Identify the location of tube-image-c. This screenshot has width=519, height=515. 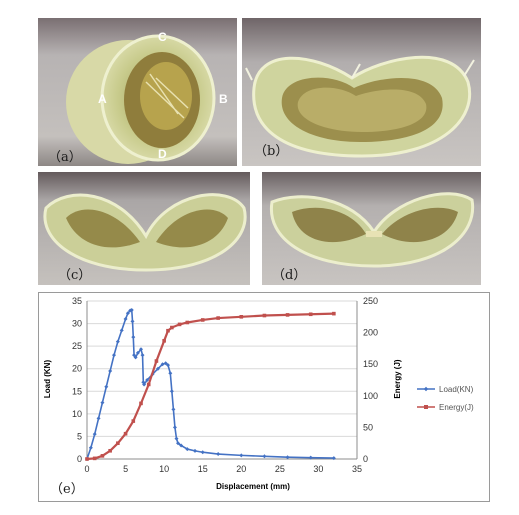
(144, 228).